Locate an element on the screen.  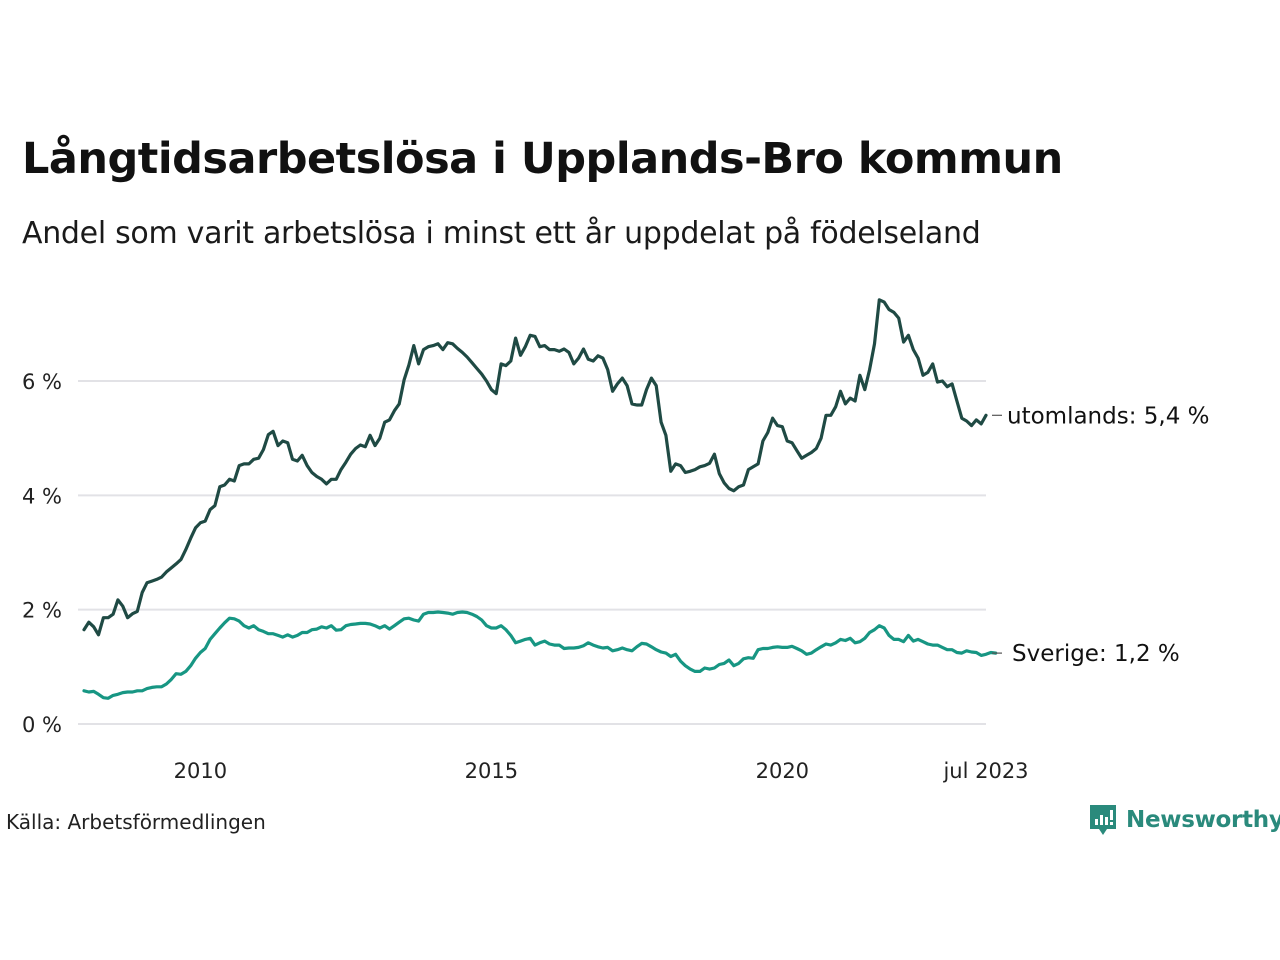
x-tick-label: 2020 is located at coordinates (782, 771).